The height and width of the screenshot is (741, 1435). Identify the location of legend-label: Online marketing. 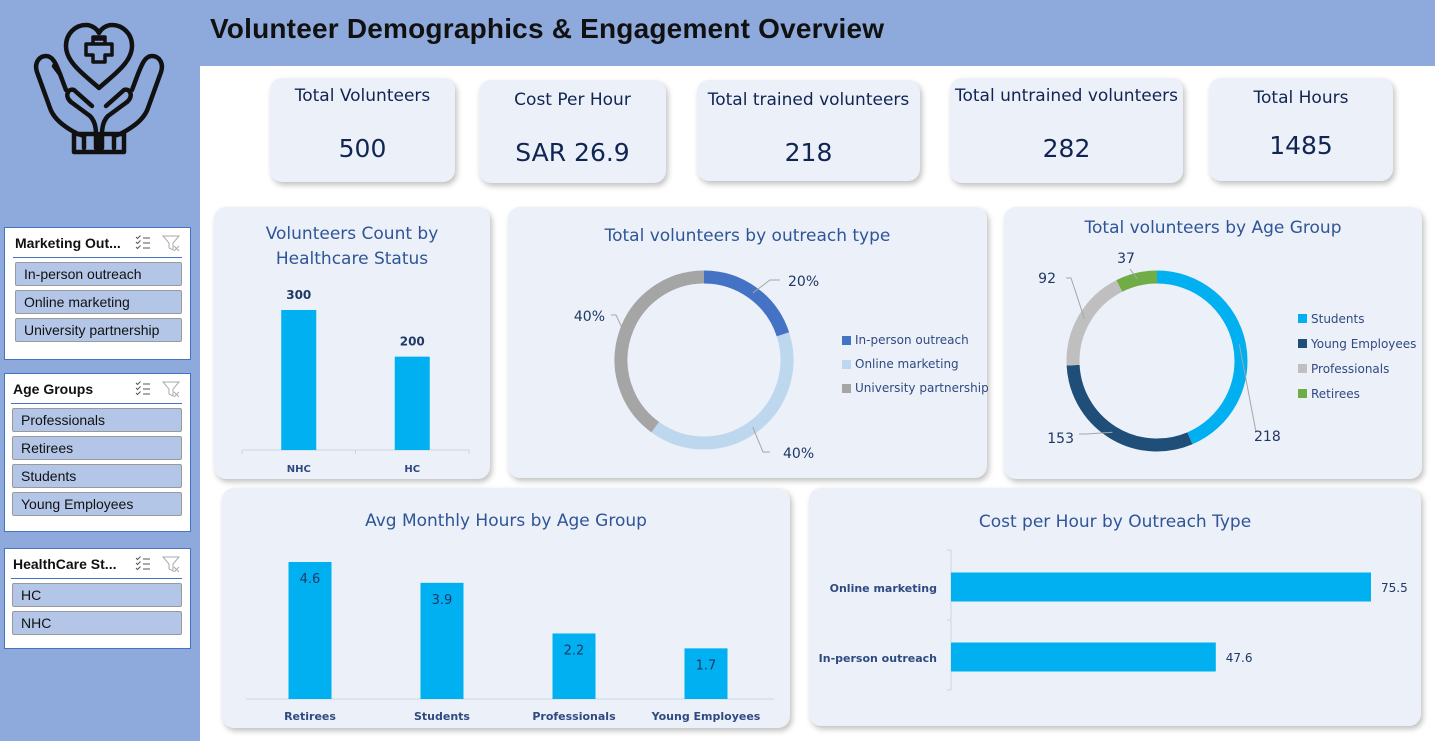
(907, 364).